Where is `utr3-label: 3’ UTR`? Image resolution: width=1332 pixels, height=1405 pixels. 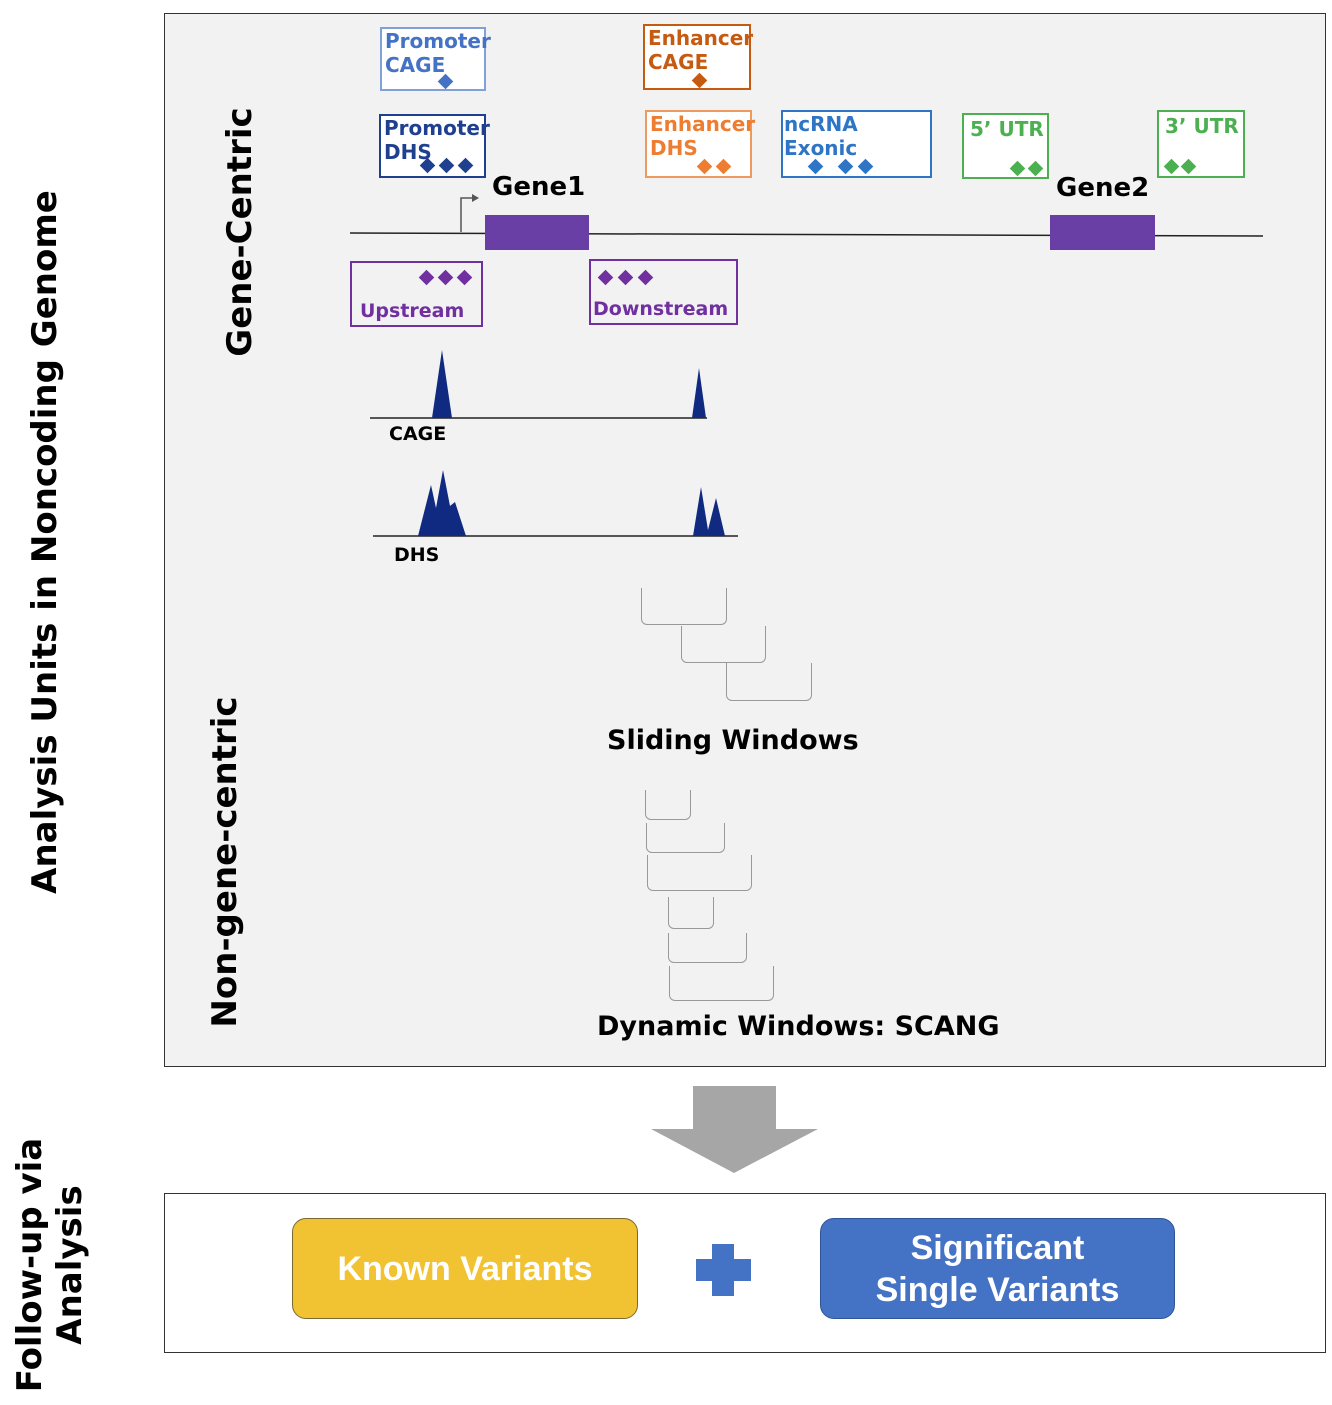
utr3-label: 3’ UTR is located at coordinates (1202, 126).